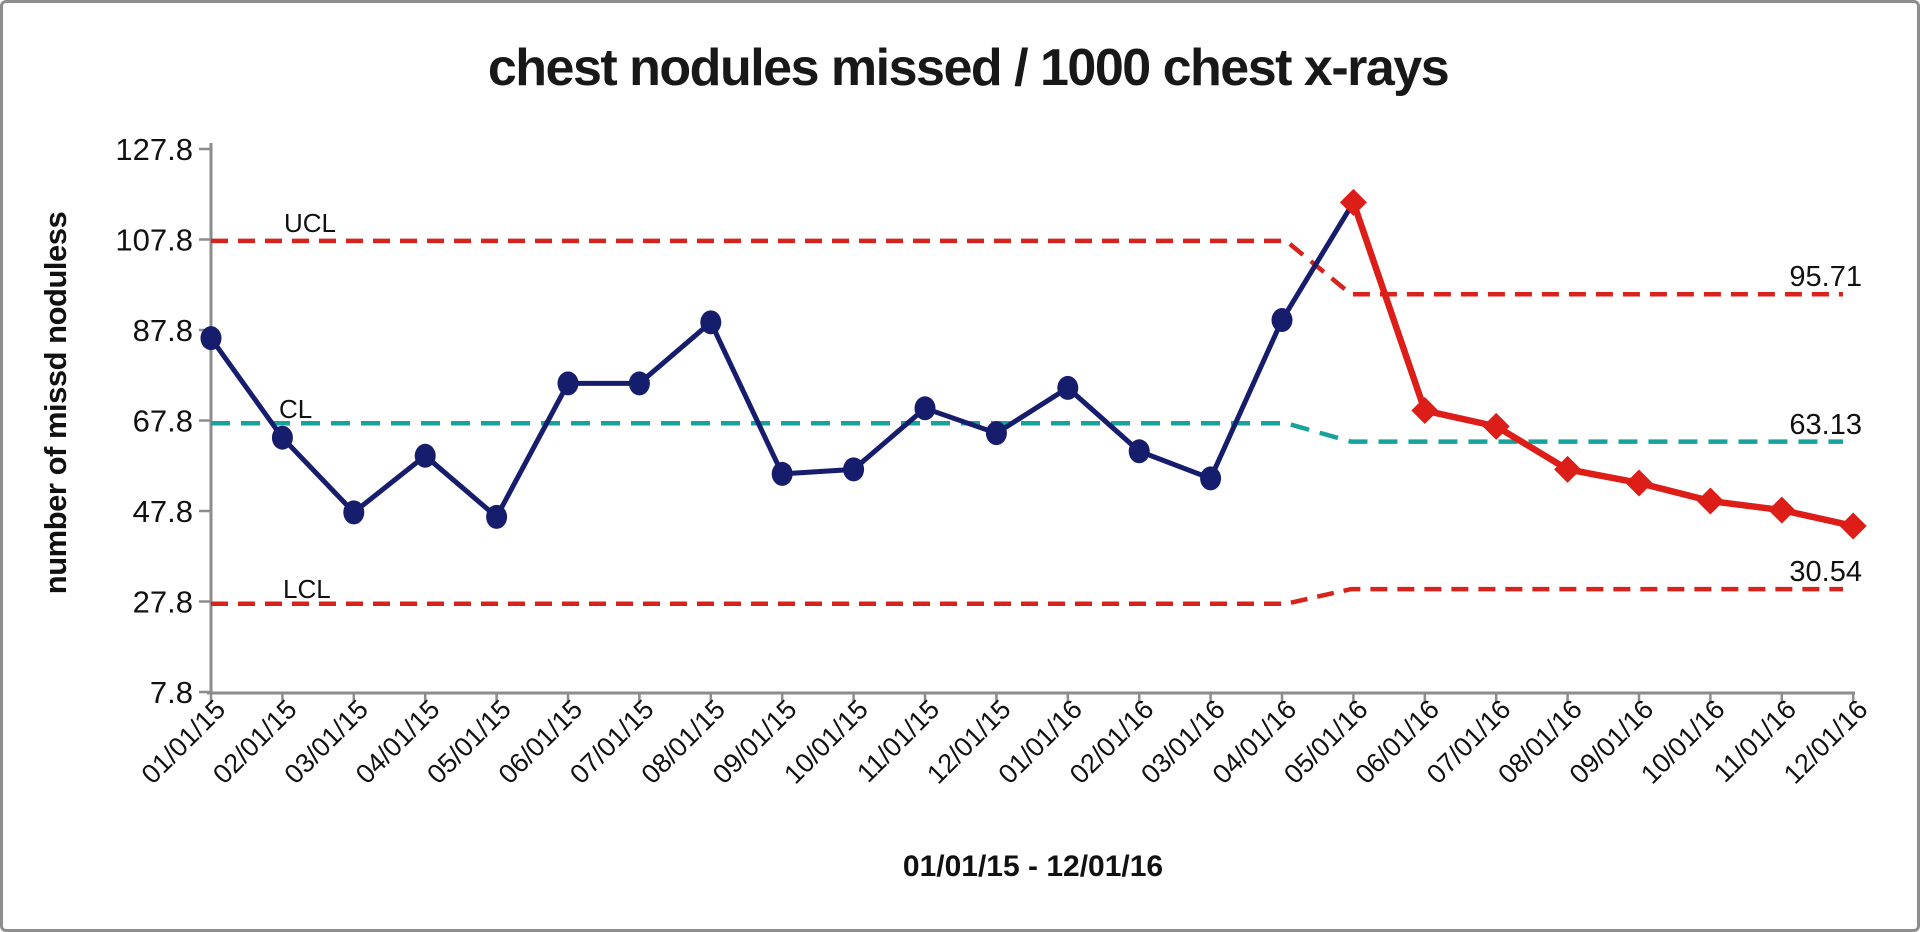 The height and width of the screenshot is (932, 1920). Describe the element at coordinates (310, 223) in the screenshot. I see `ucl-line-label: UCL` at that location.